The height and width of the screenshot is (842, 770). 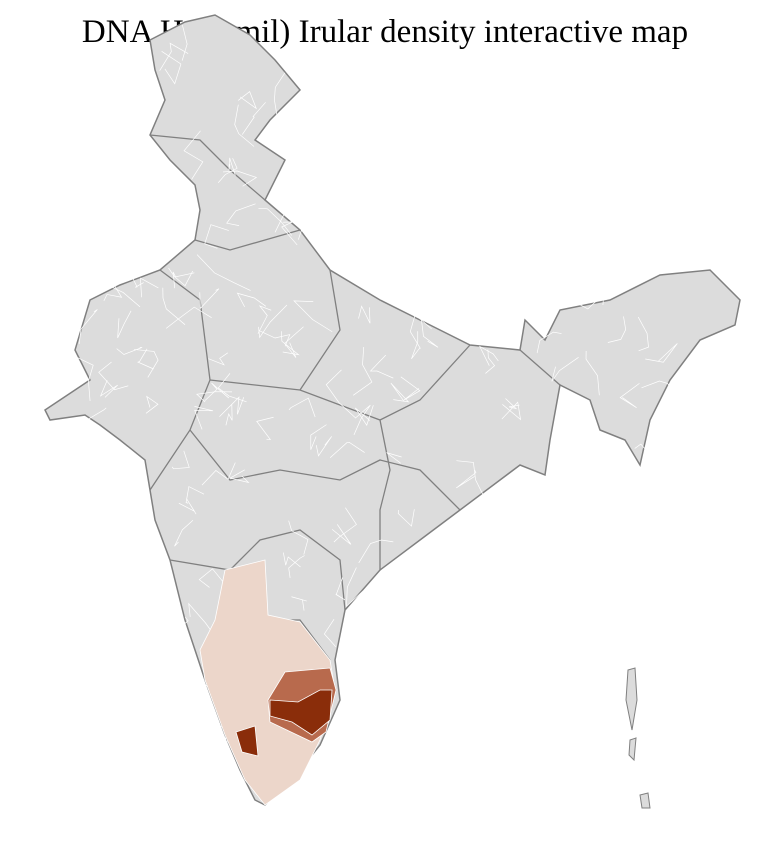 What do you see at coordinates (638, 738) in the screenshot?
I see `andaman-islands` at bounding box center [638, 738].